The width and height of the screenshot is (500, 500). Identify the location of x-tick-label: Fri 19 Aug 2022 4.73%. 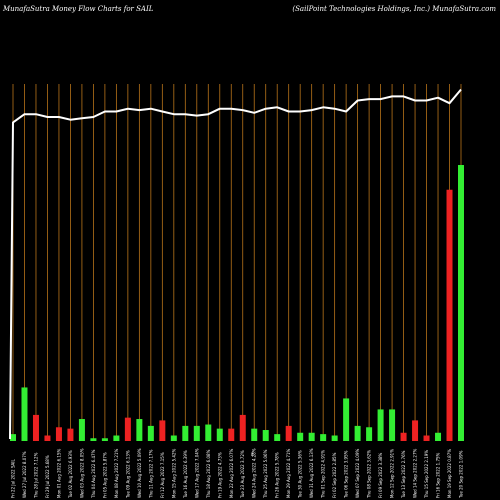
(219, 475).